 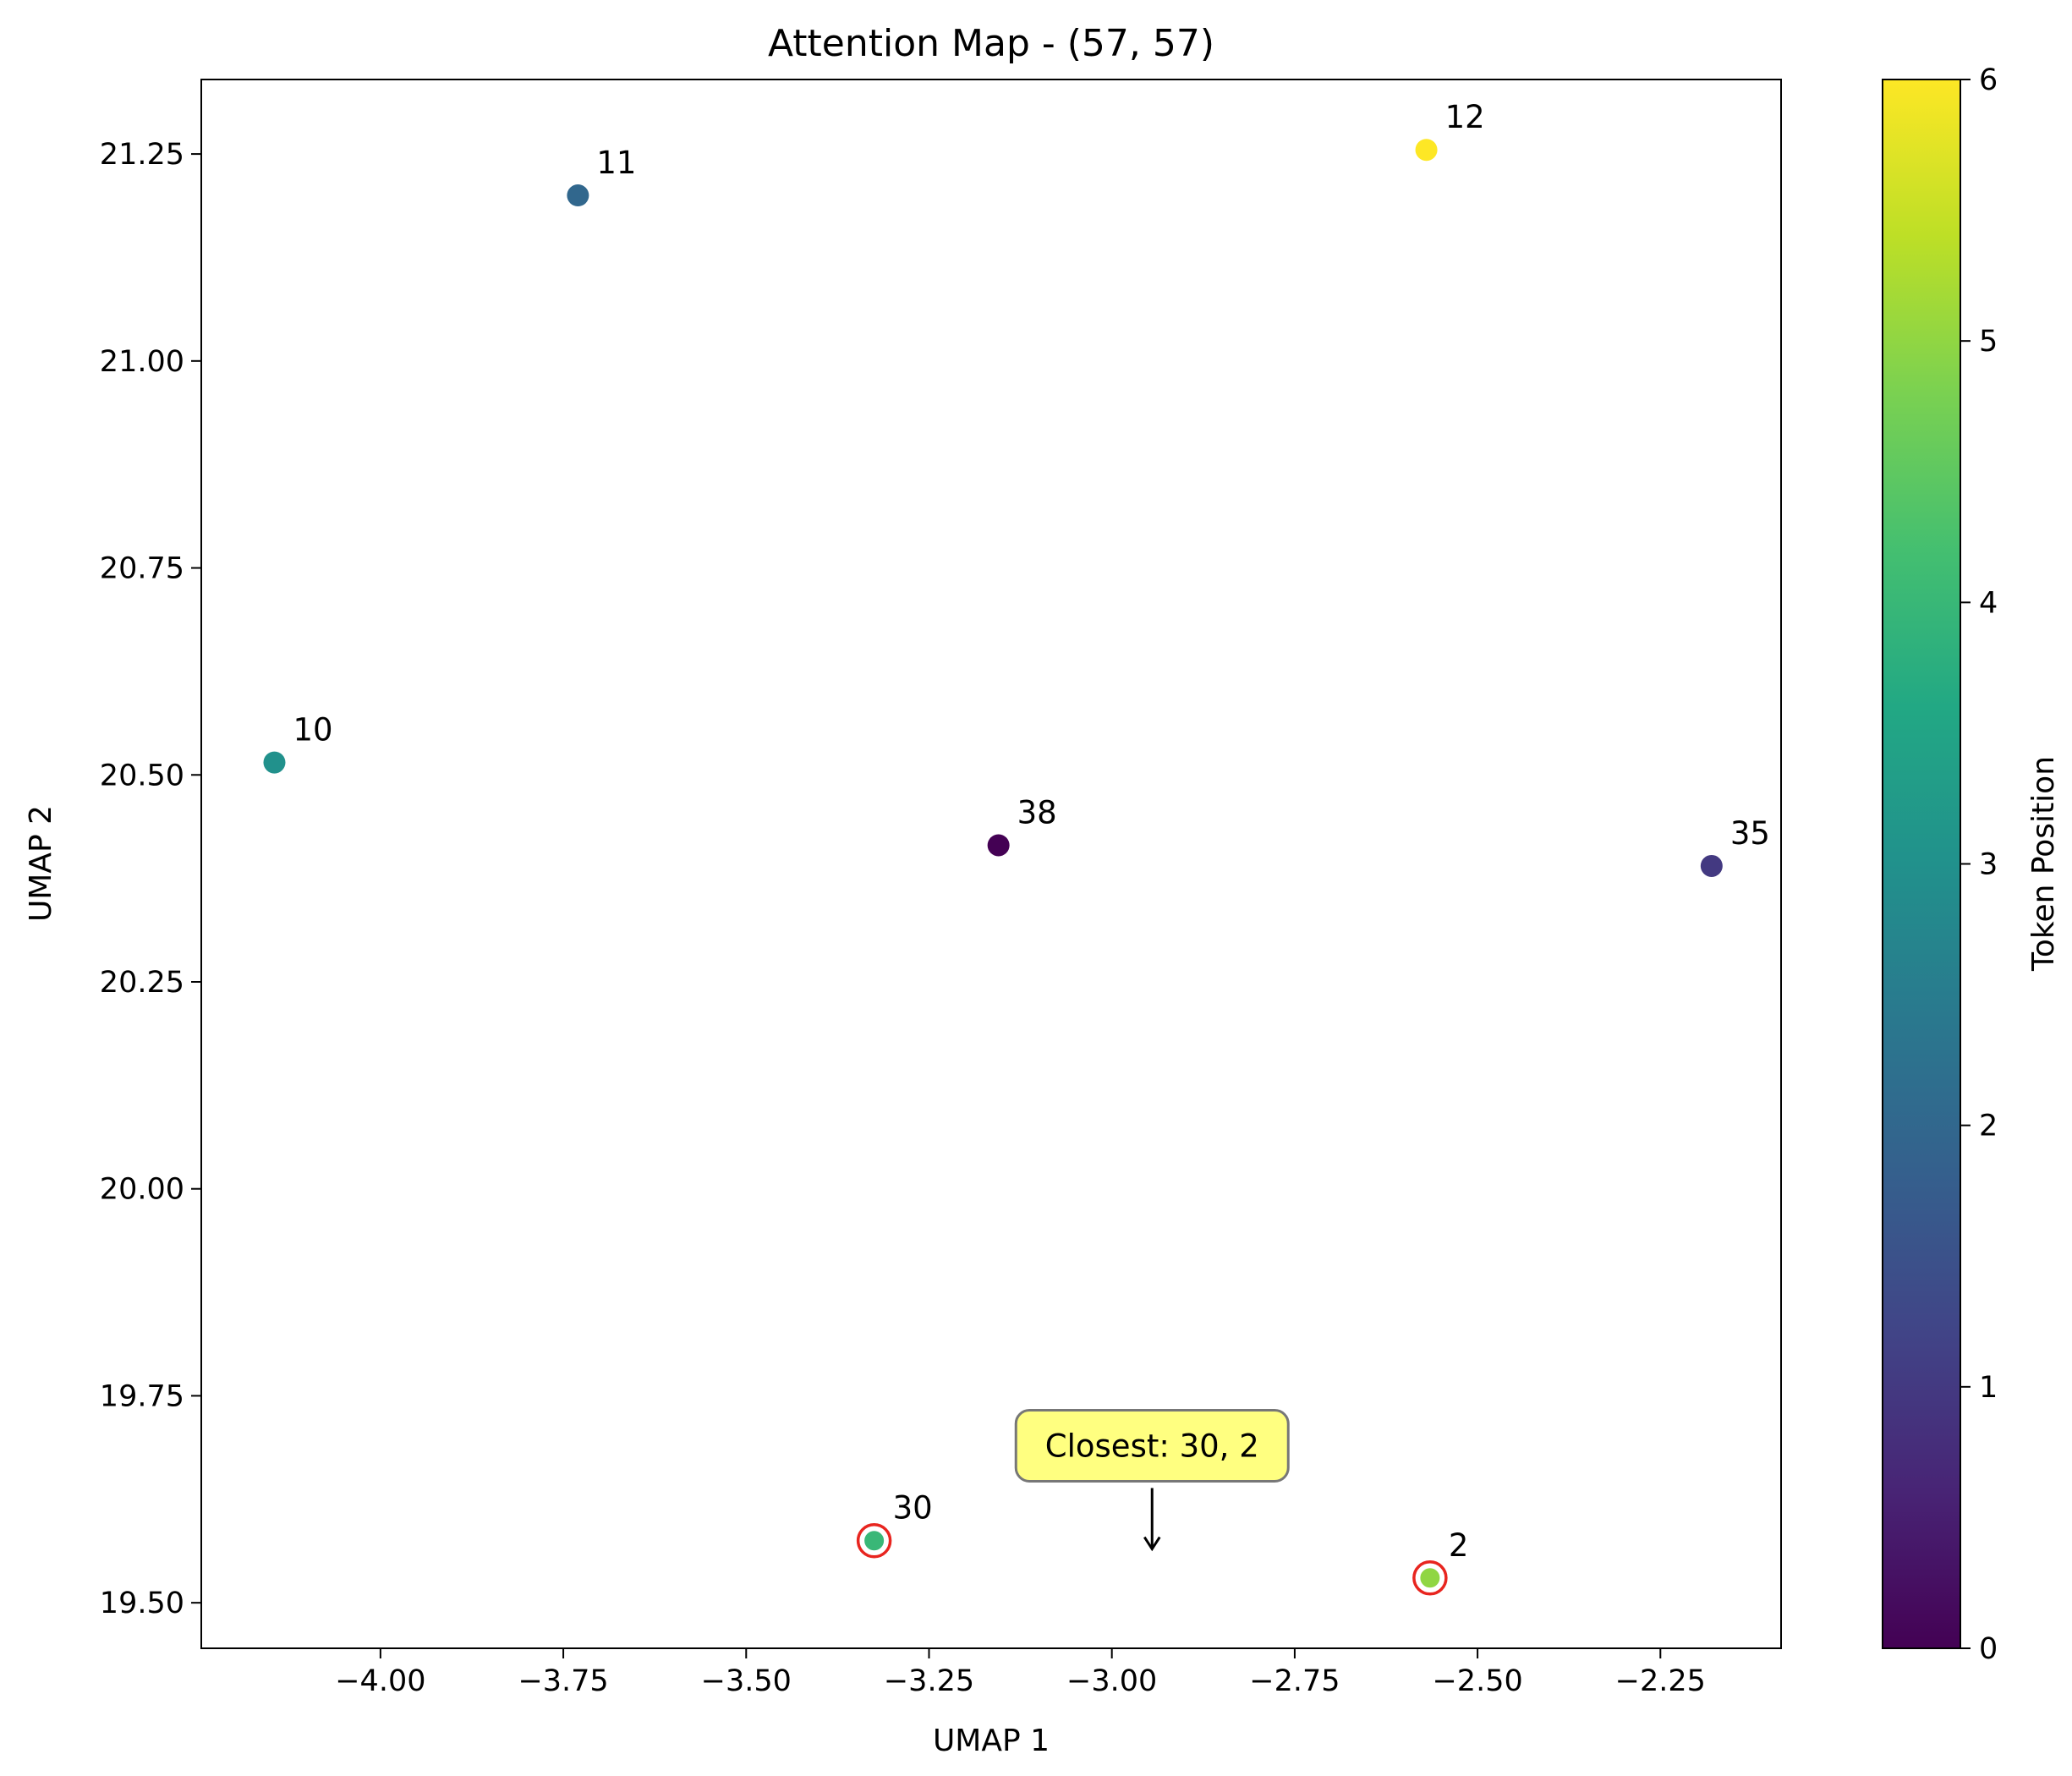 I want to click on colorbar-tick-label: 3, so click(x=1989, y=865).